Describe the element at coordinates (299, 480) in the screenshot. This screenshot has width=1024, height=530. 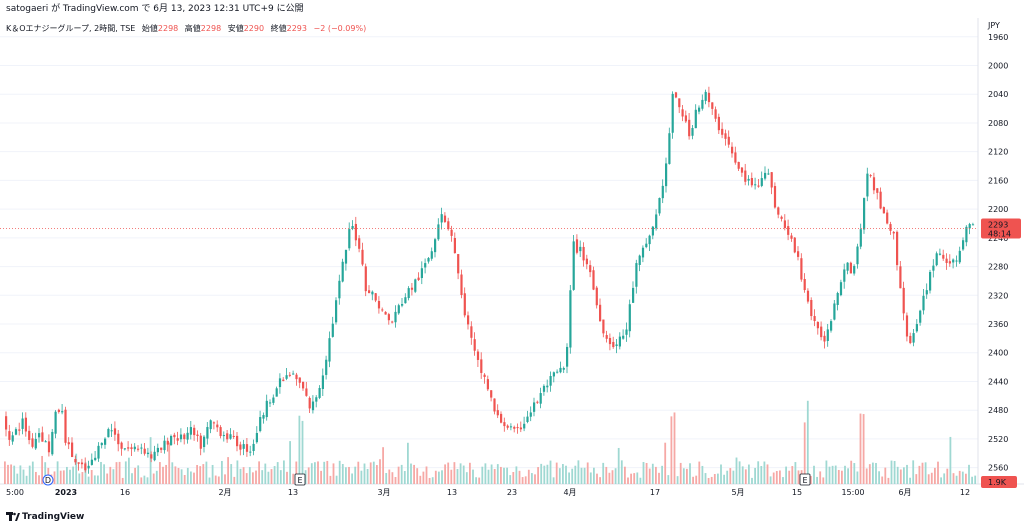
I see `earnings-marker-label: E` at that location.